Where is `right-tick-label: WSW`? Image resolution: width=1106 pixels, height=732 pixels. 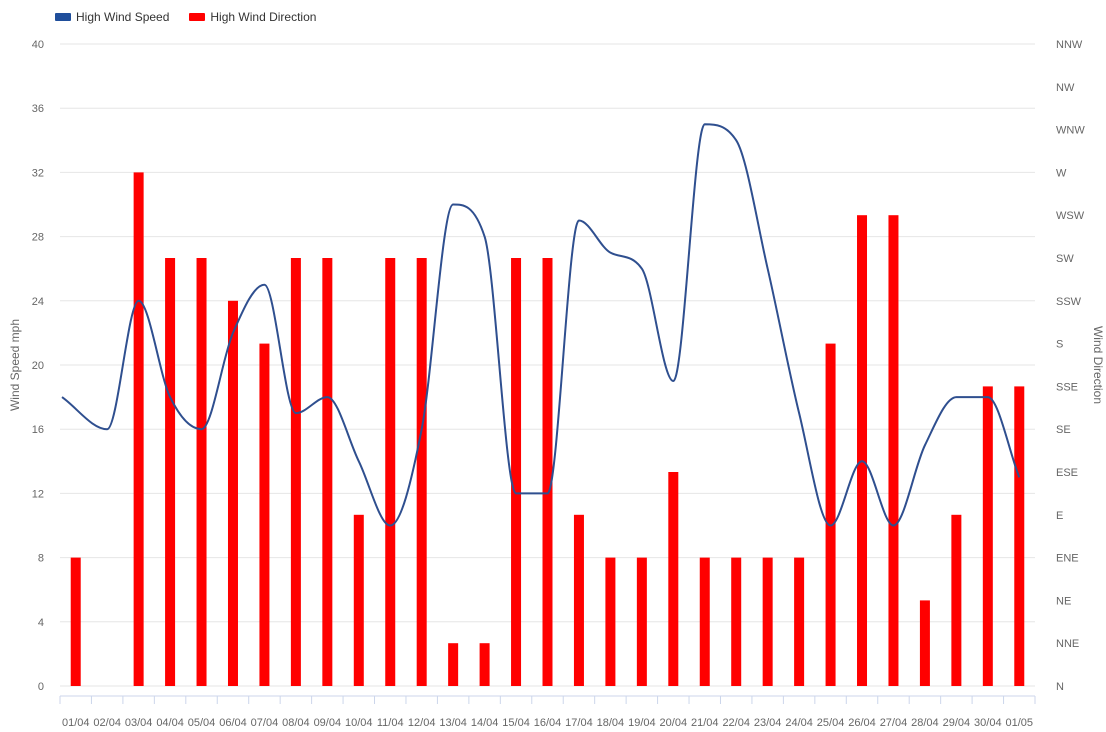
right-tick-label: WSW is located at coordinates (1070, 216).